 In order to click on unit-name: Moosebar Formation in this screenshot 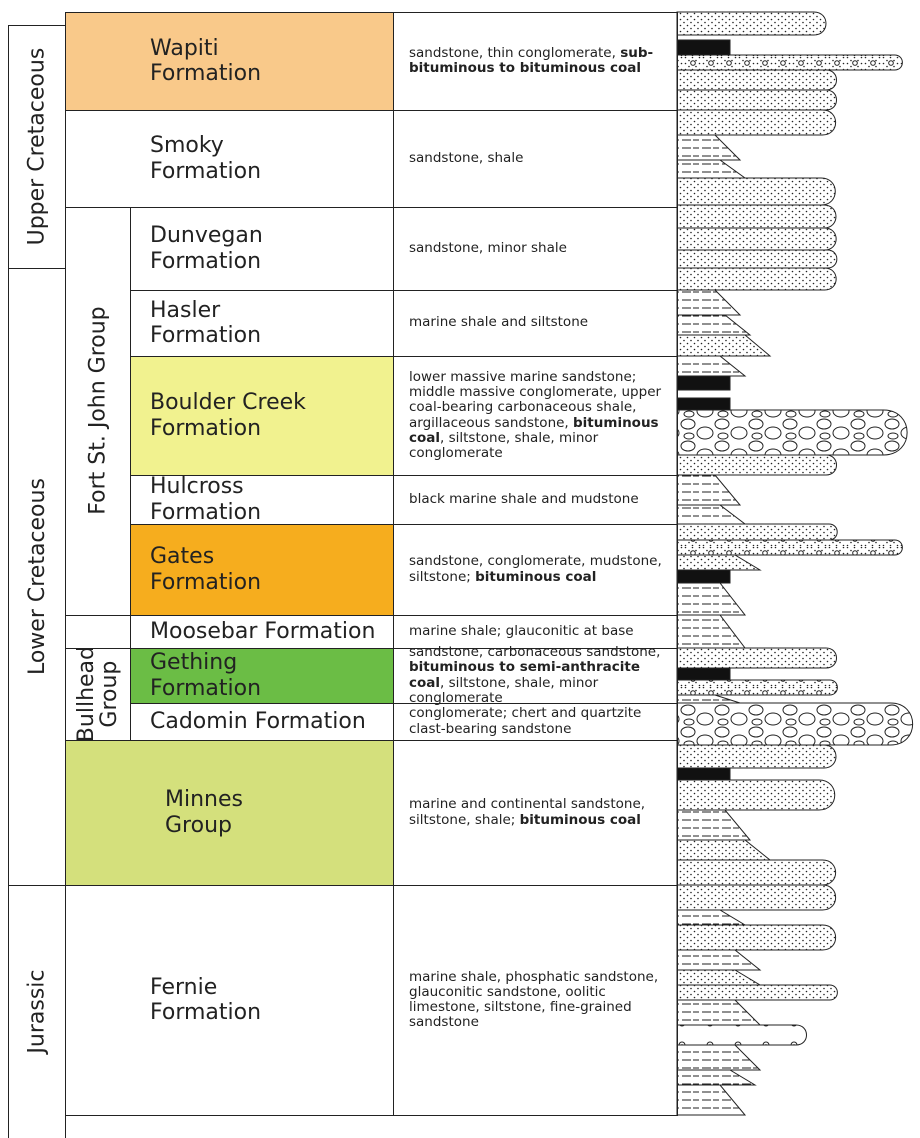, I will do `click(270, 631)`.